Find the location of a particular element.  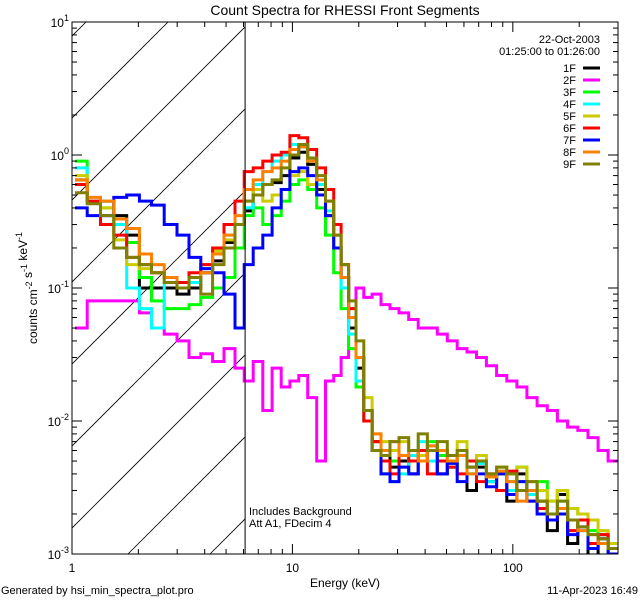

legend-label-7F: 7F is located at coordinates (569, 141).